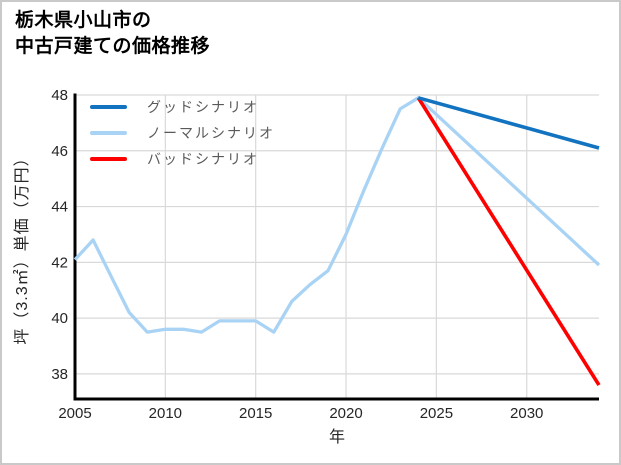 This screenshot has width=621, height=465. I want to click on legend-label-bad-scenario: バッドシナリオ, so click(203, 159).